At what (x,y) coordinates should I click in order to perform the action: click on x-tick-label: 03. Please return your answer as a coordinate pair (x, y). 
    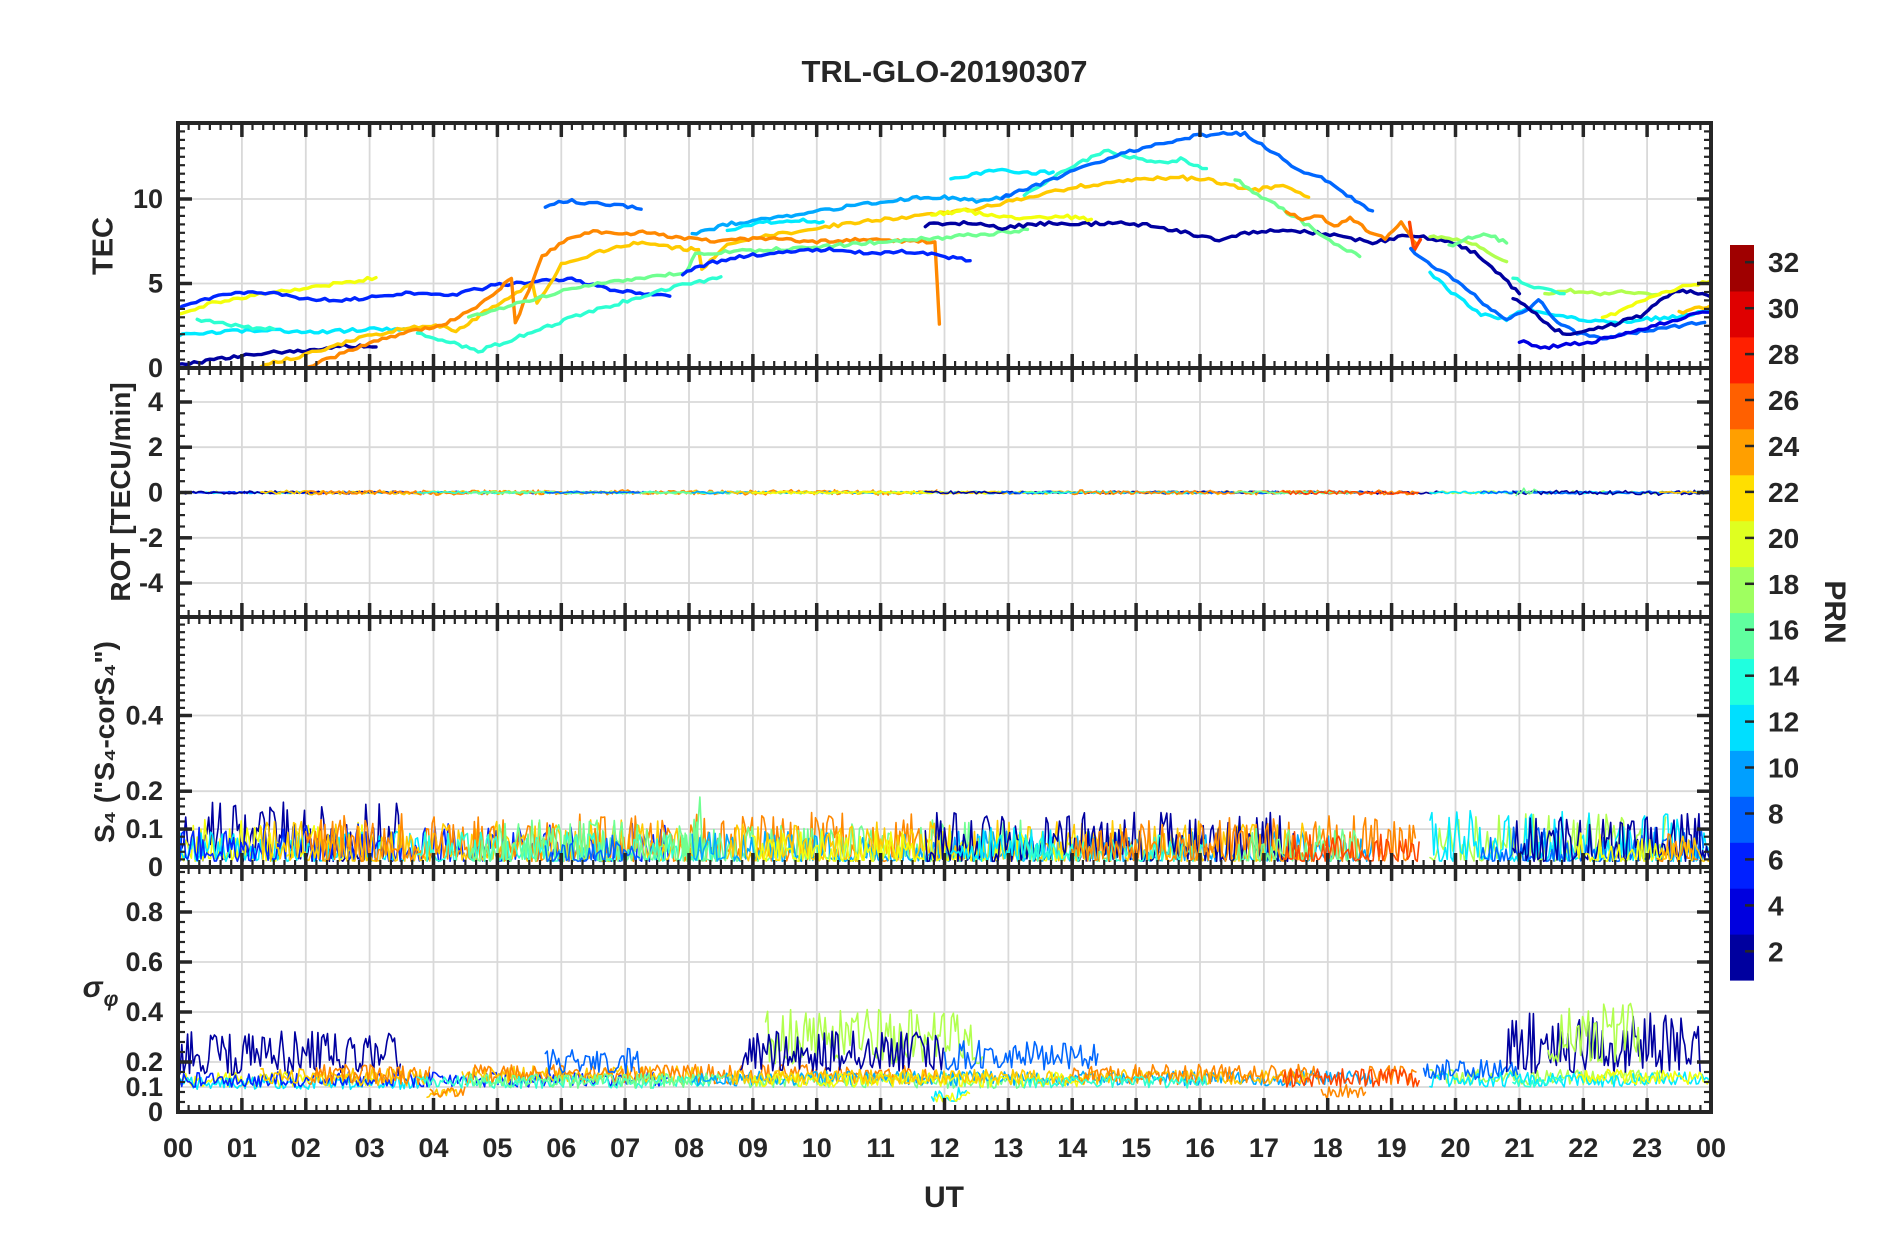
    Looking at the image, I should click on (370, 1148).